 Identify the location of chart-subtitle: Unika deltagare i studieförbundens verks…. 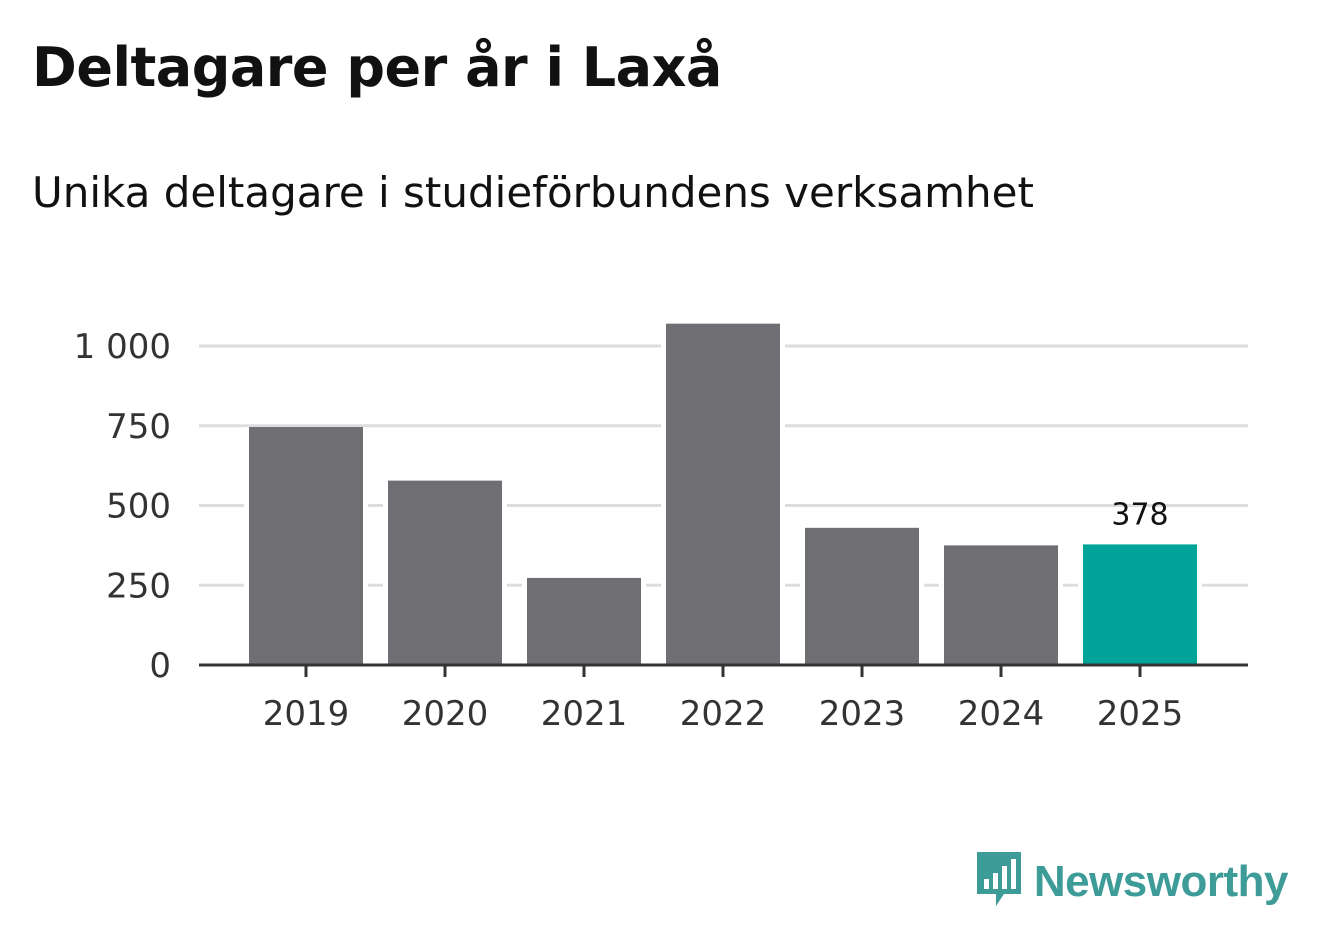
(533, 192).